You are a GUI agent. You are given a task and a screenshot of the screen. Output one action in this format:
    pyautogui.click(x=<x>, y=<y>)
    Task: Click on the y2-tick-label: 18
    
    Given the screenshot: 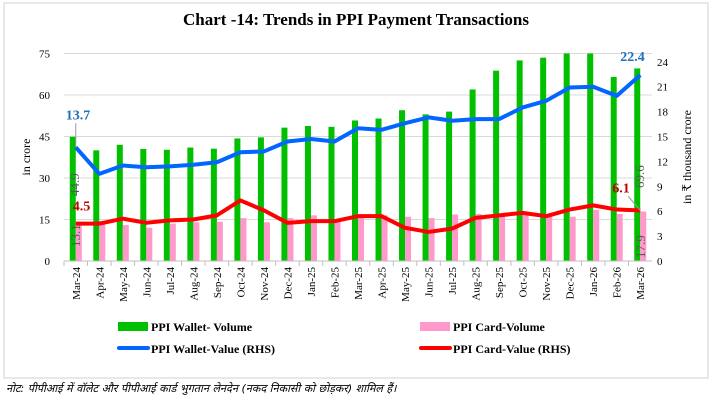 What is the action you would take?
    pyautogui.click(x=663, y=113)
    